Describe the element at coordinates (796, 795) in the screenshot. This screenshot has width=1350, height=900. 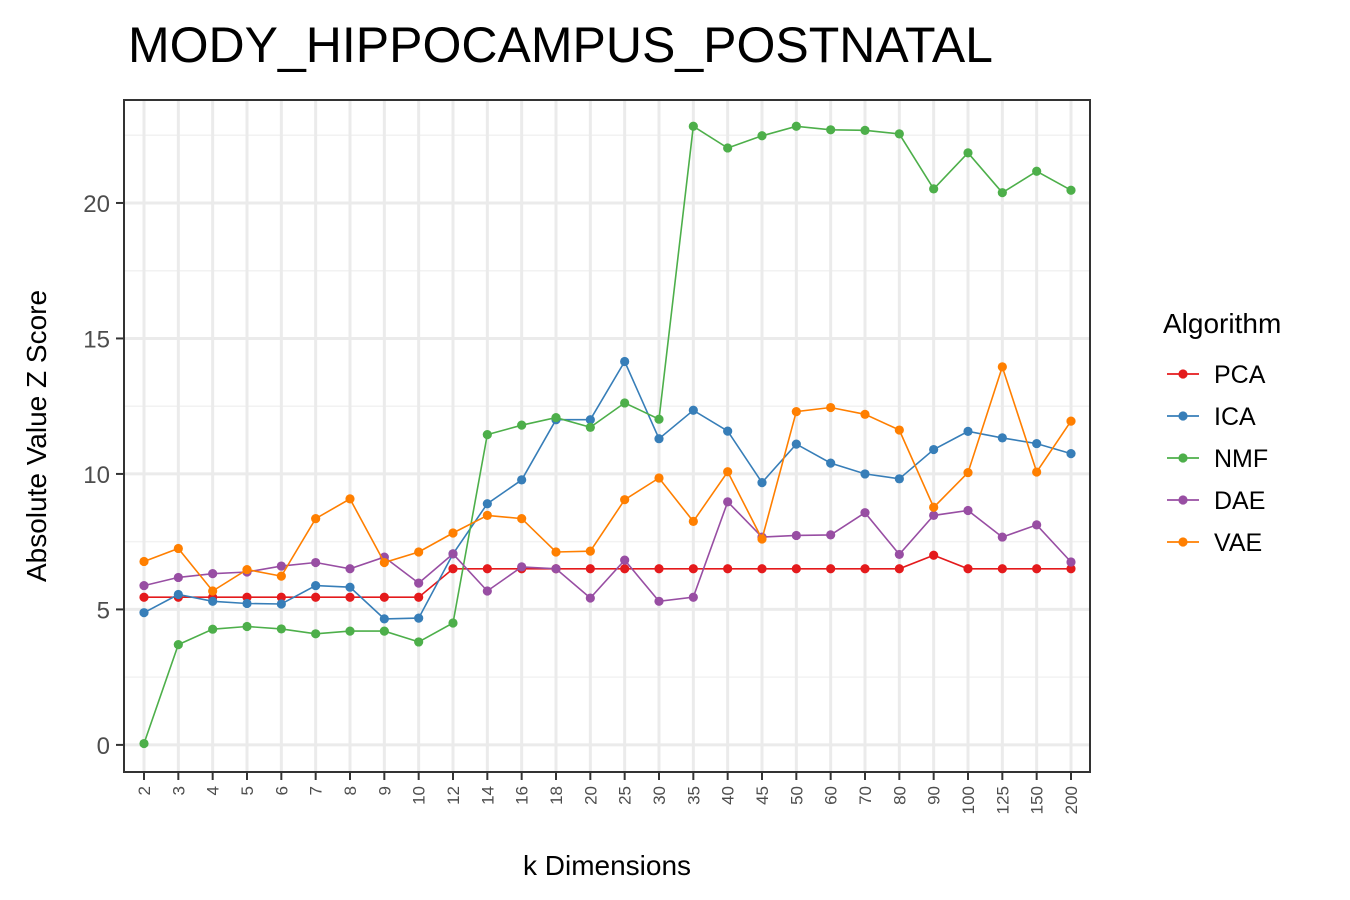
I see `x-tick-label: 50` at that location.